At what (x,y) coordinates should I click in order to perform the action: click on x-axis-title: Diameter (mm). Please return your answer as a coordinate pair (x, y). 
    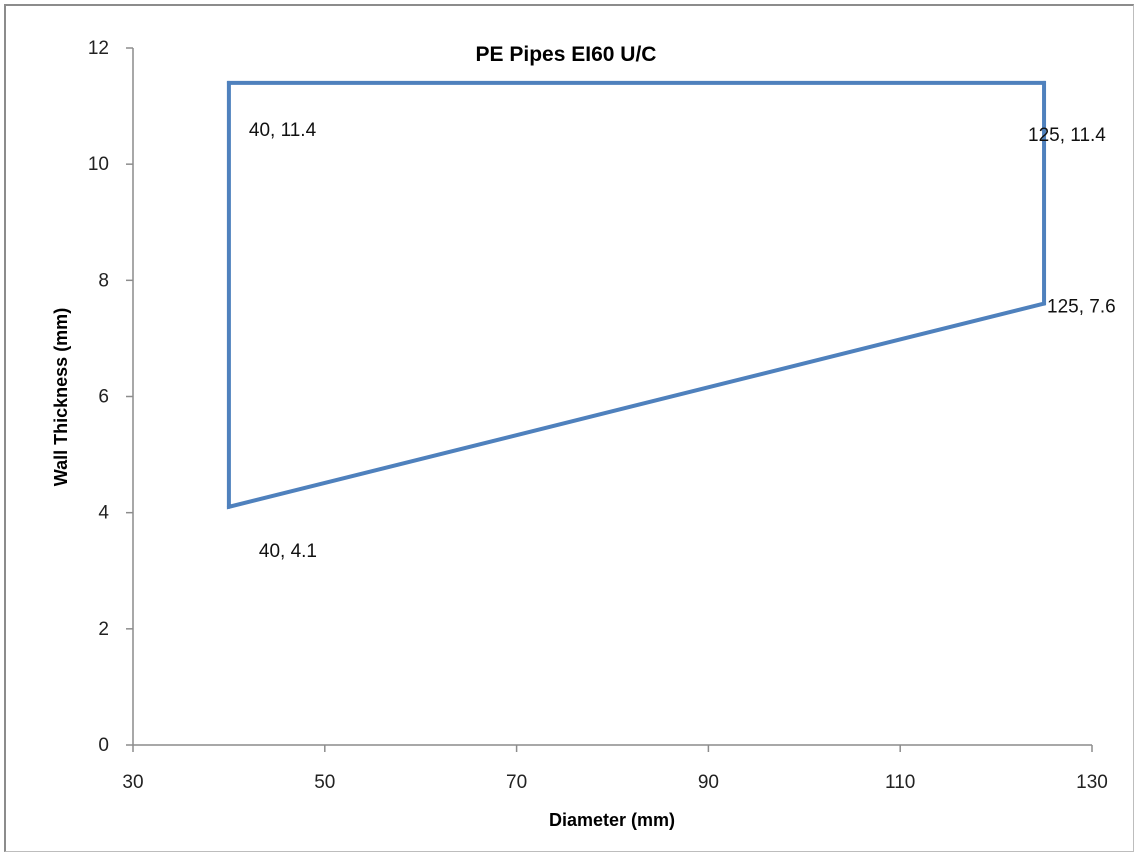
    Looking at the image, I should click on (612, 820).